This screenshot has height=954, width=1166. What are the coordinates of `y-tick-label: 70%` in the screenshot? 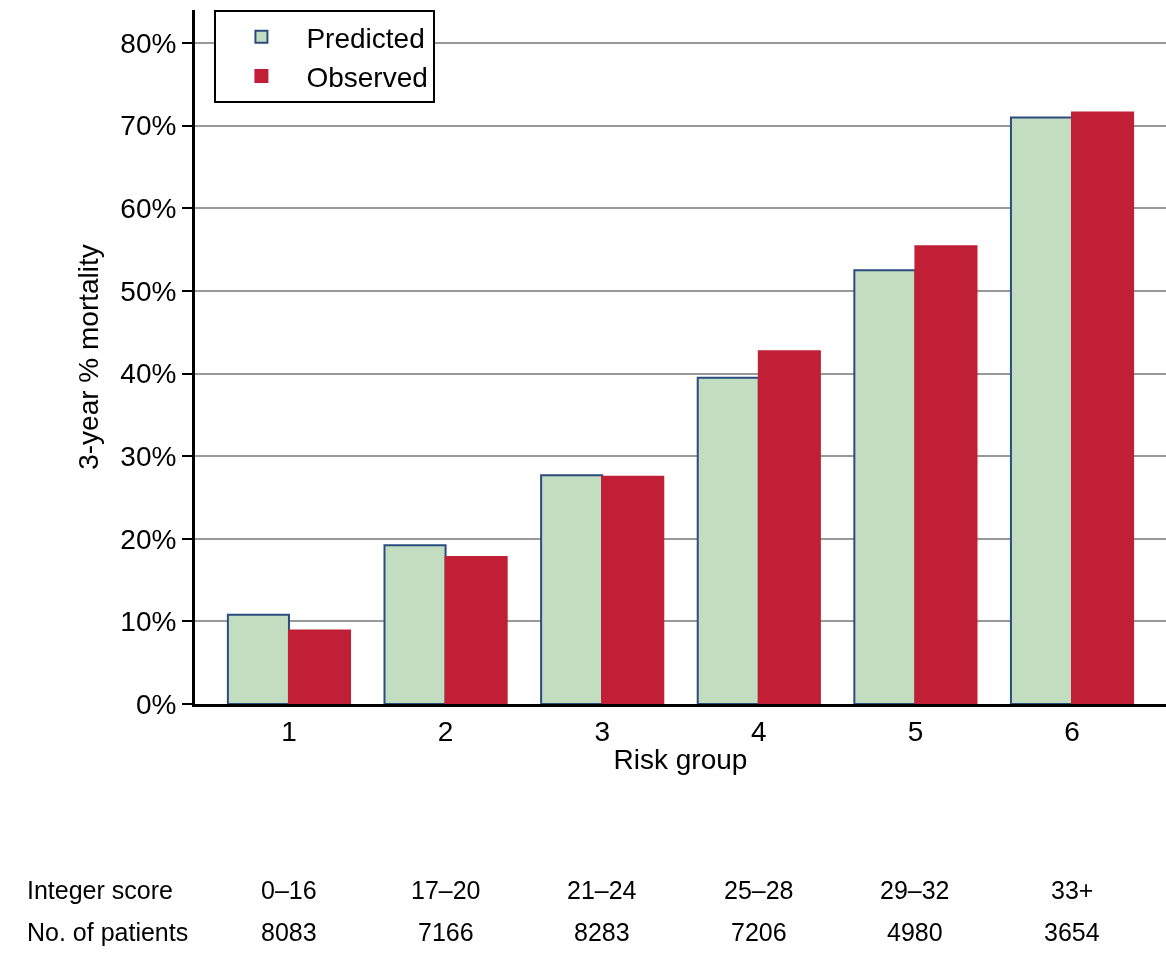 It's located at (148, 126).